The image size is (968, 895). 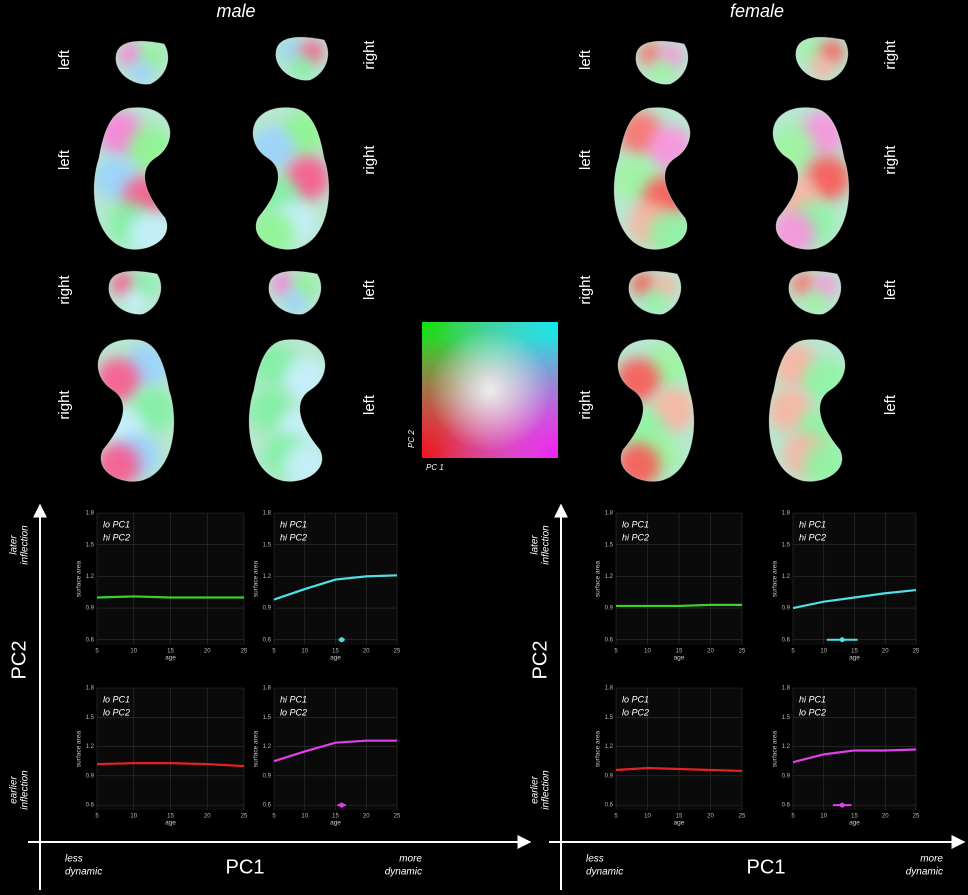 What do you see at coordinates (235, 11) in the screenshot?
I see `panel-title: male` at bounding box center [235, 11].